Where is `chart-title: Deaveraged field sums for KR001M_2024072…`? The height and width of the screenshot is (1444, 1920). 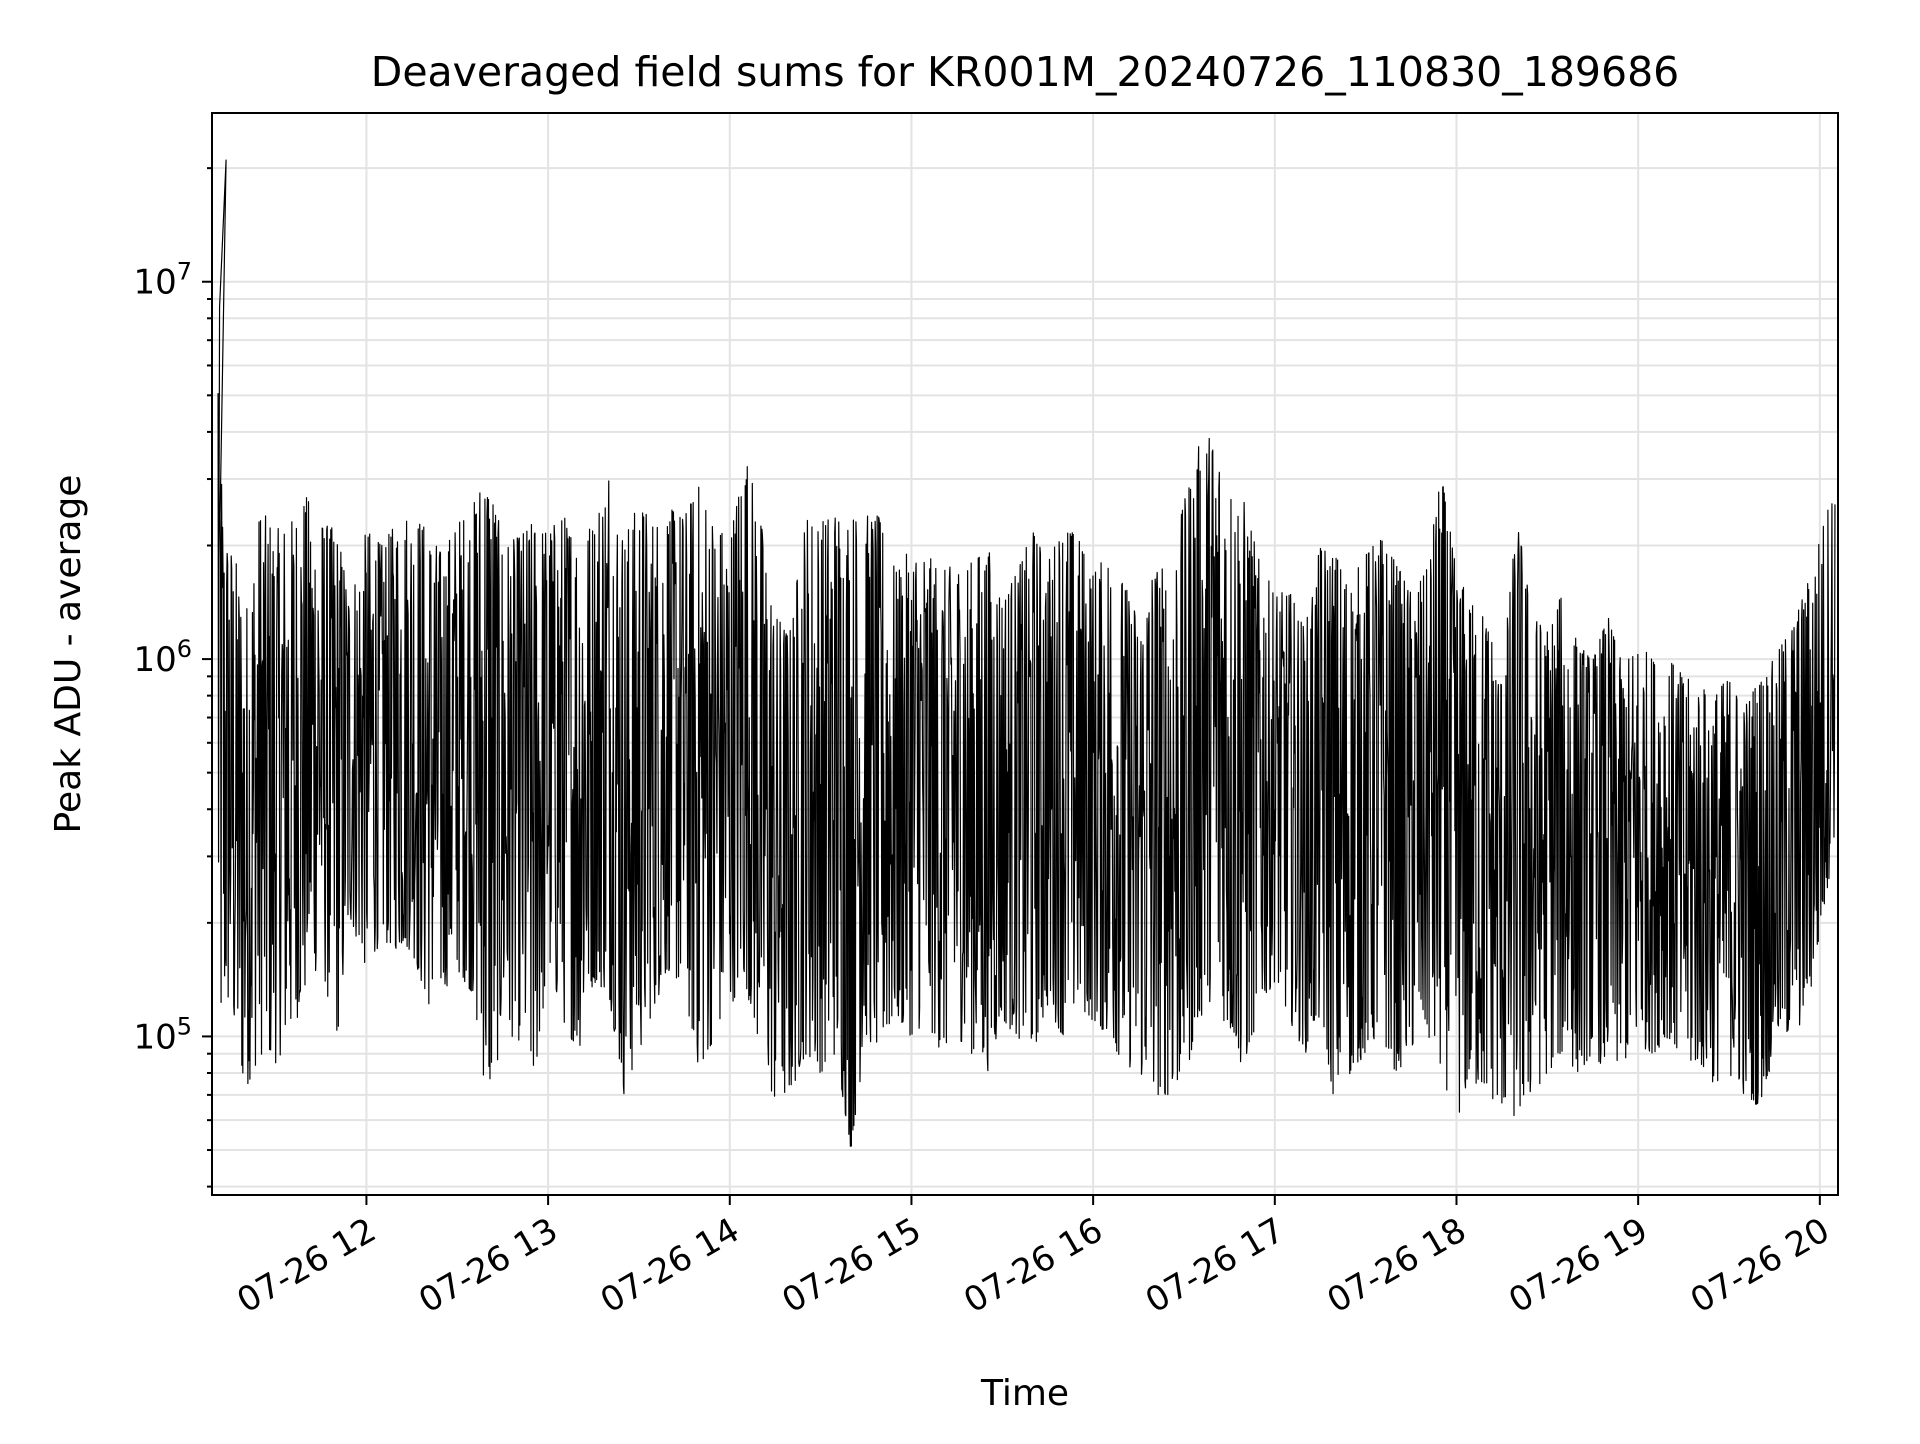 chart-title: Deaveraged field sums for KR001M_2024072… is located at coordinates (1025, 72).